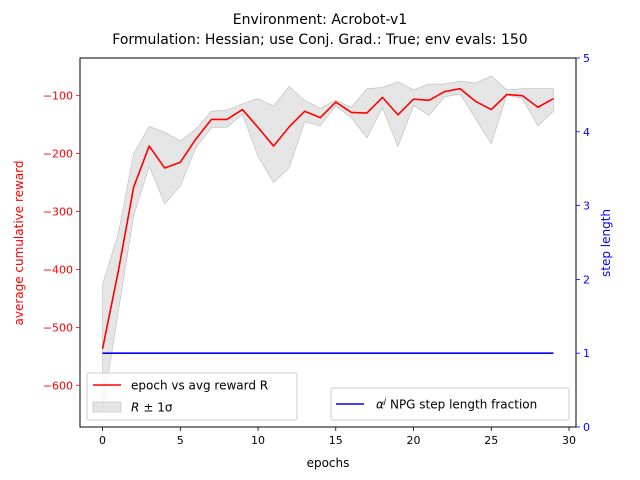 The width and height of the screenshot is (640, 480). What do you see at coordinates (583, 243) in the screenshot?
I see `y-right-axis-ticks: 0 1 2 3 4 5` at bounding box center [583, 243].